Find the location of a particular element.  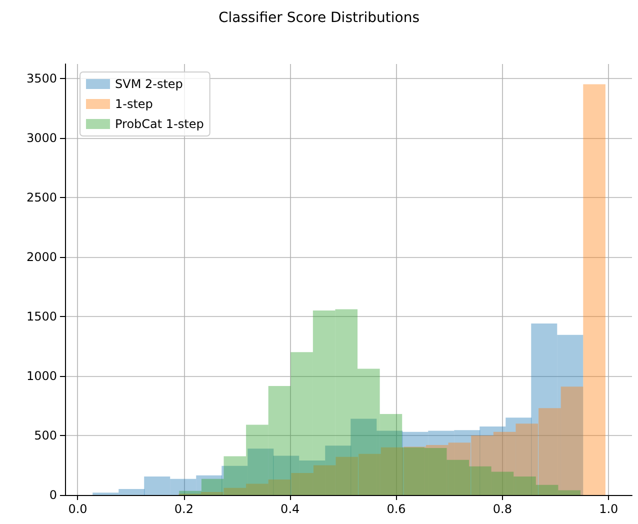

chart-title: Classifier Score Distributions is located at coordinates (319, 18).